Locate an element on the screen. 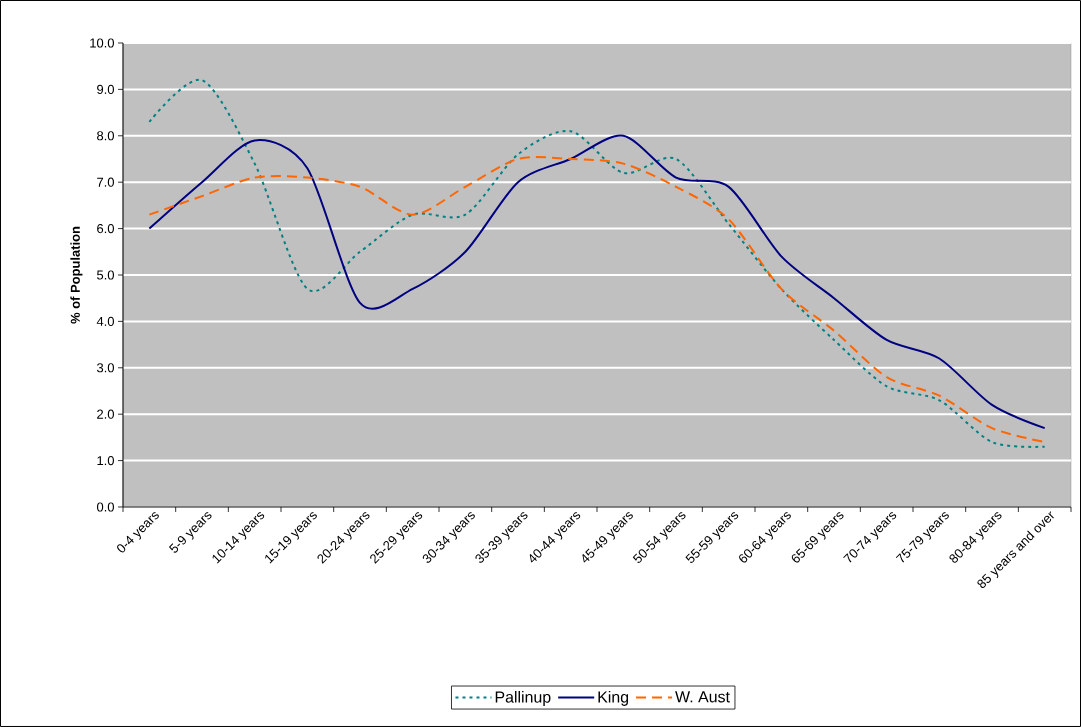  legend-label: Pallinup is located at coordinates (523, 698).